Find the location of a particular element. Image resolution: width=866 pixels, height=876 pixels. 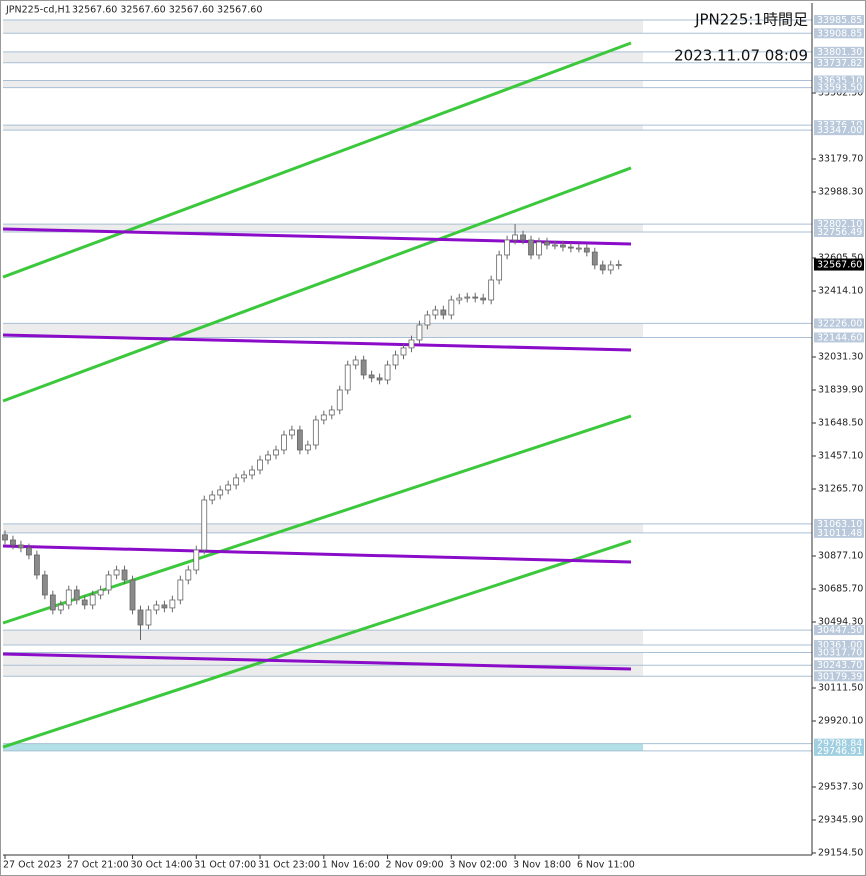

price-label-bg is located at coordinates (839, 264).